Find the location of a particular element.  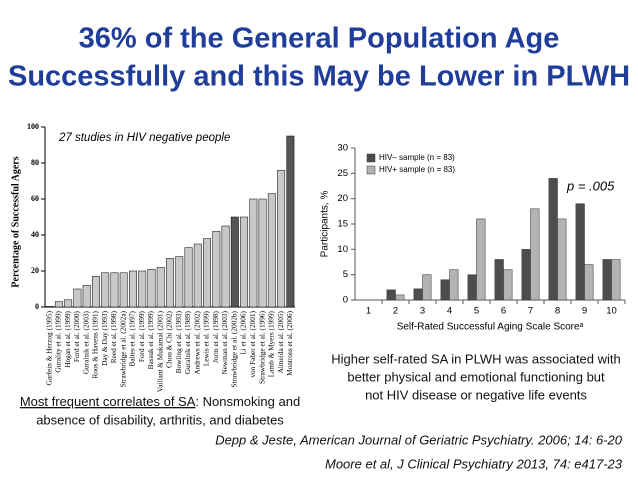

y-axis-label: Participants, % is located at coordinates (325, 224).